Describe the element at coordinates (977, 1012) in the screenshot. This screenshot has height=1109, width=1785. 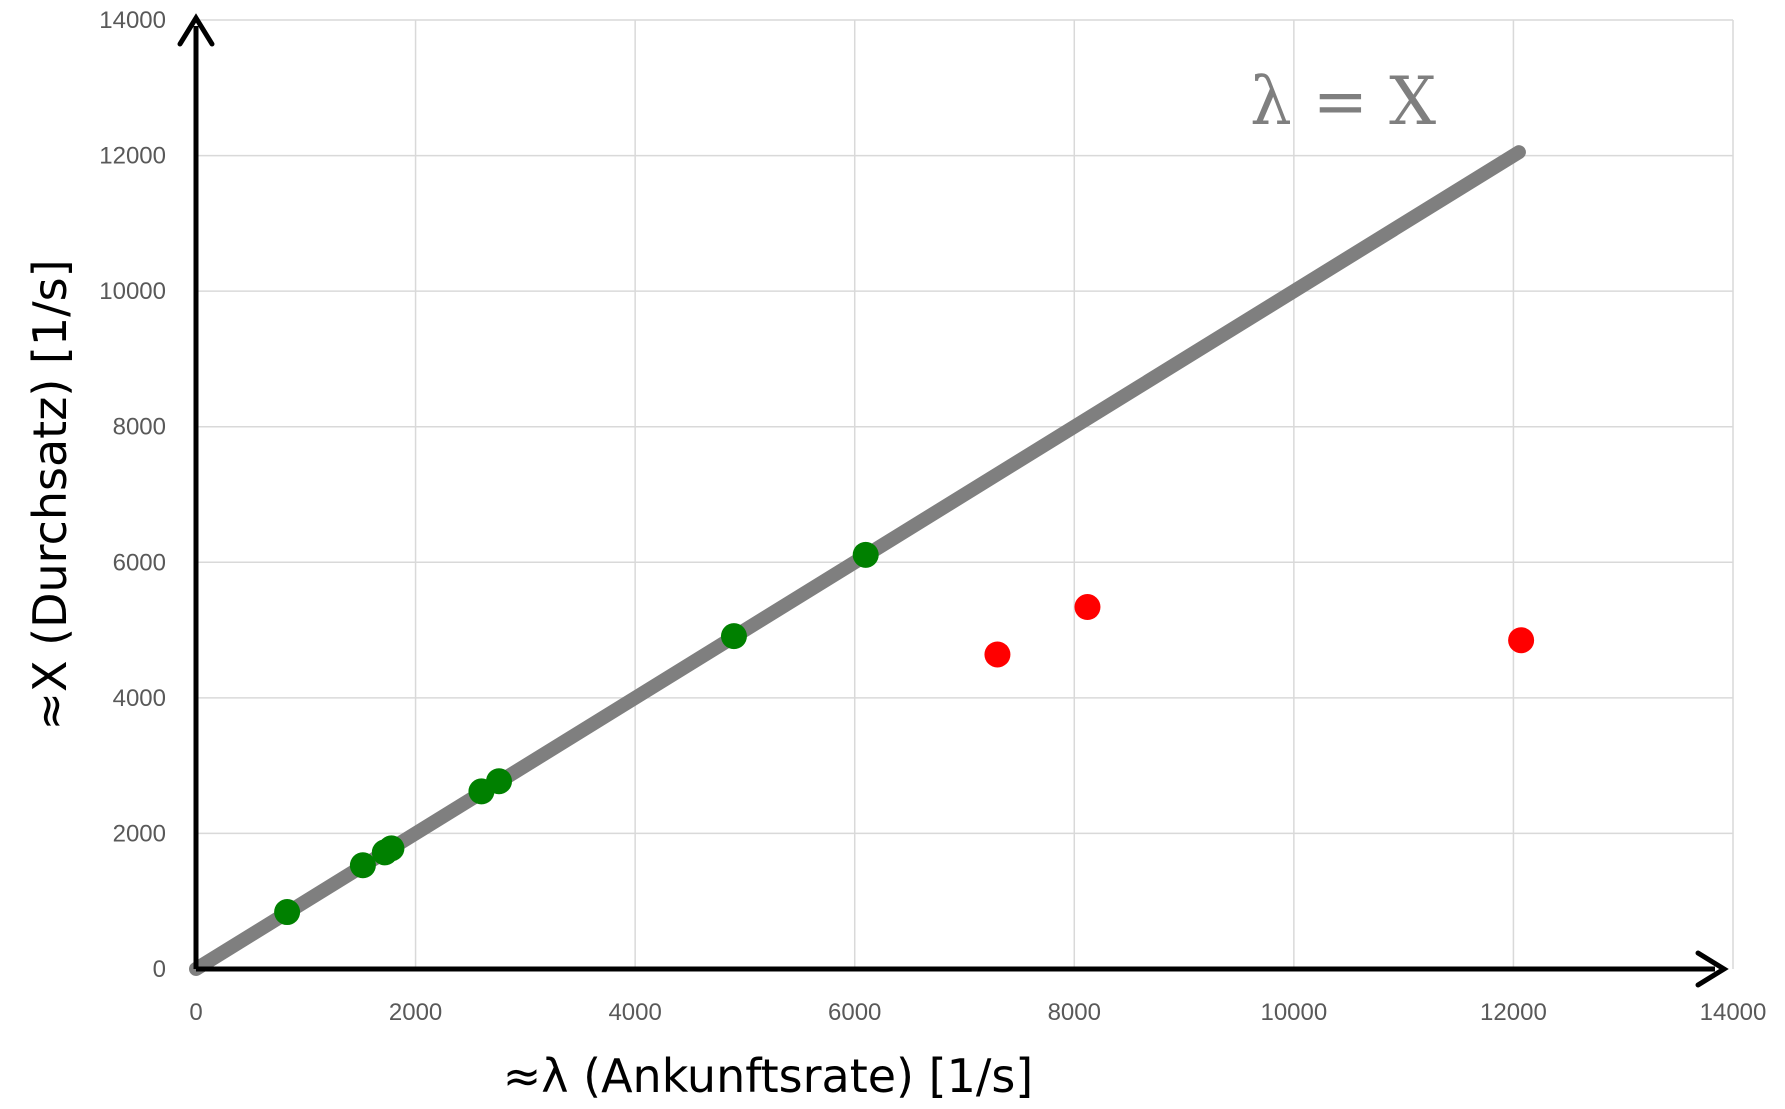
I see `x-tick-labels: 0 2000 4000 6000 8000 10000 12000 14000` at that location.